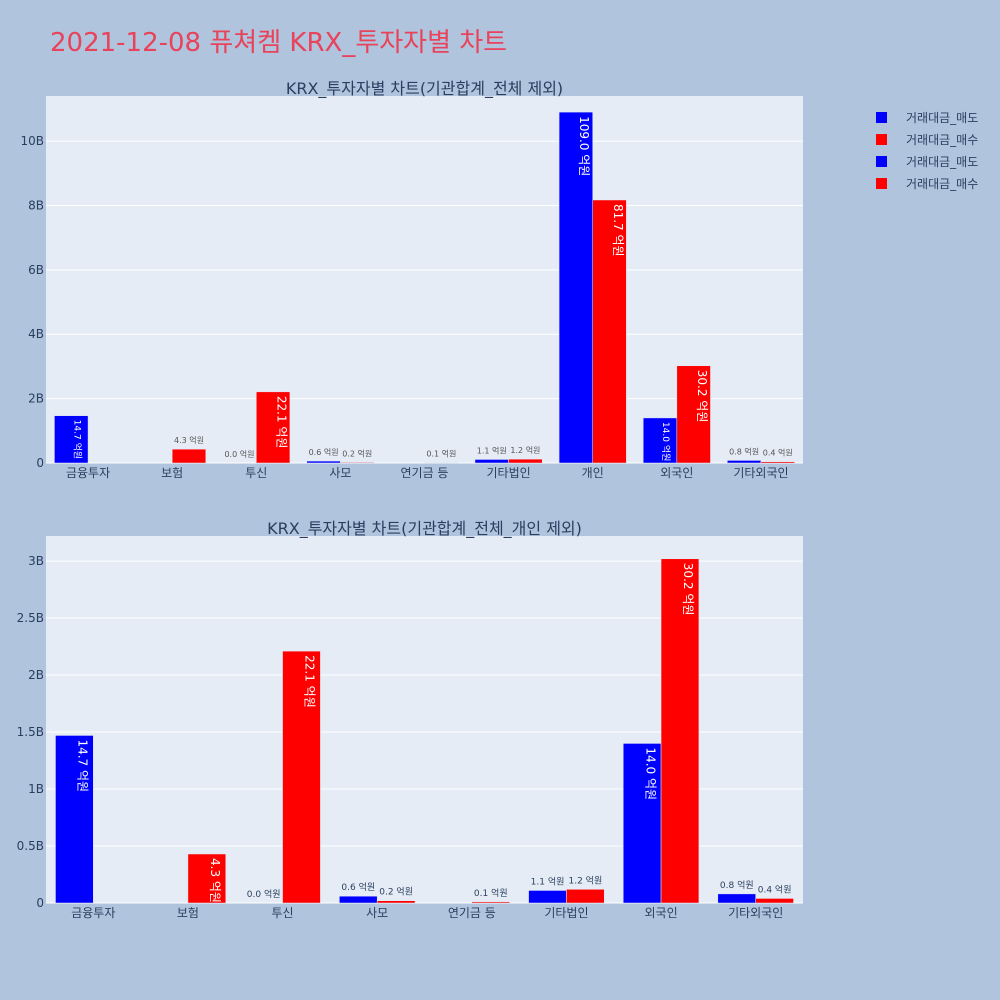  Describe the element at coordinates (30, 618) in the screenshot. I see `y-tick-label: 2.5B` at that location.